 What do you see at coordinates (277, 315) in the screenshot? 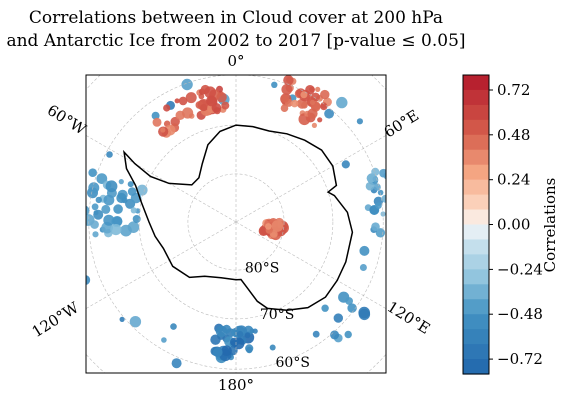
I see `latitude-label: 70°S` at bounding box center [277, 315].